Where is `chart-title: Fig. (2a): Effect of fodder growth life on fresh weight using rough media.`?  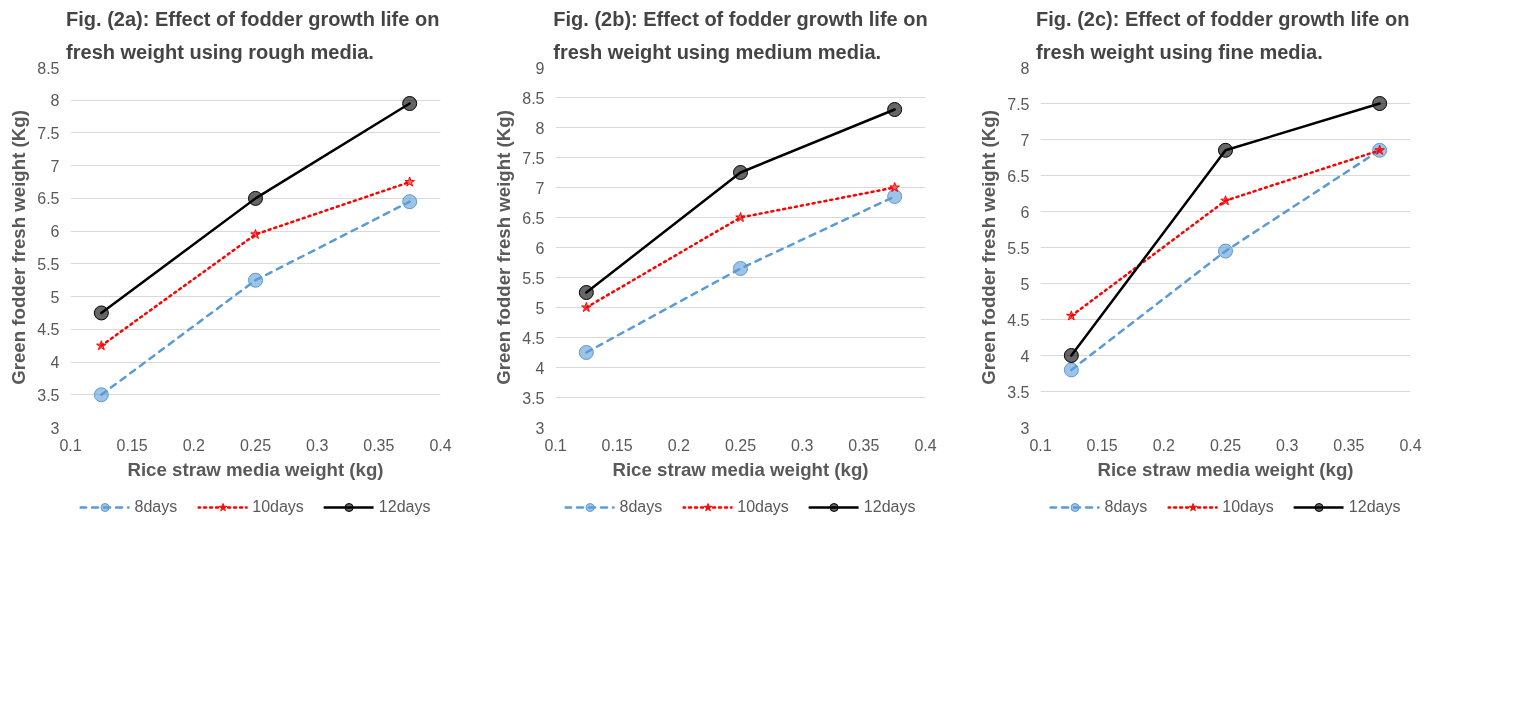
chart-title: Fig. (2a): Effect of fodder growth life on fresh weight using rough media. is located at coordinates (253, 35).